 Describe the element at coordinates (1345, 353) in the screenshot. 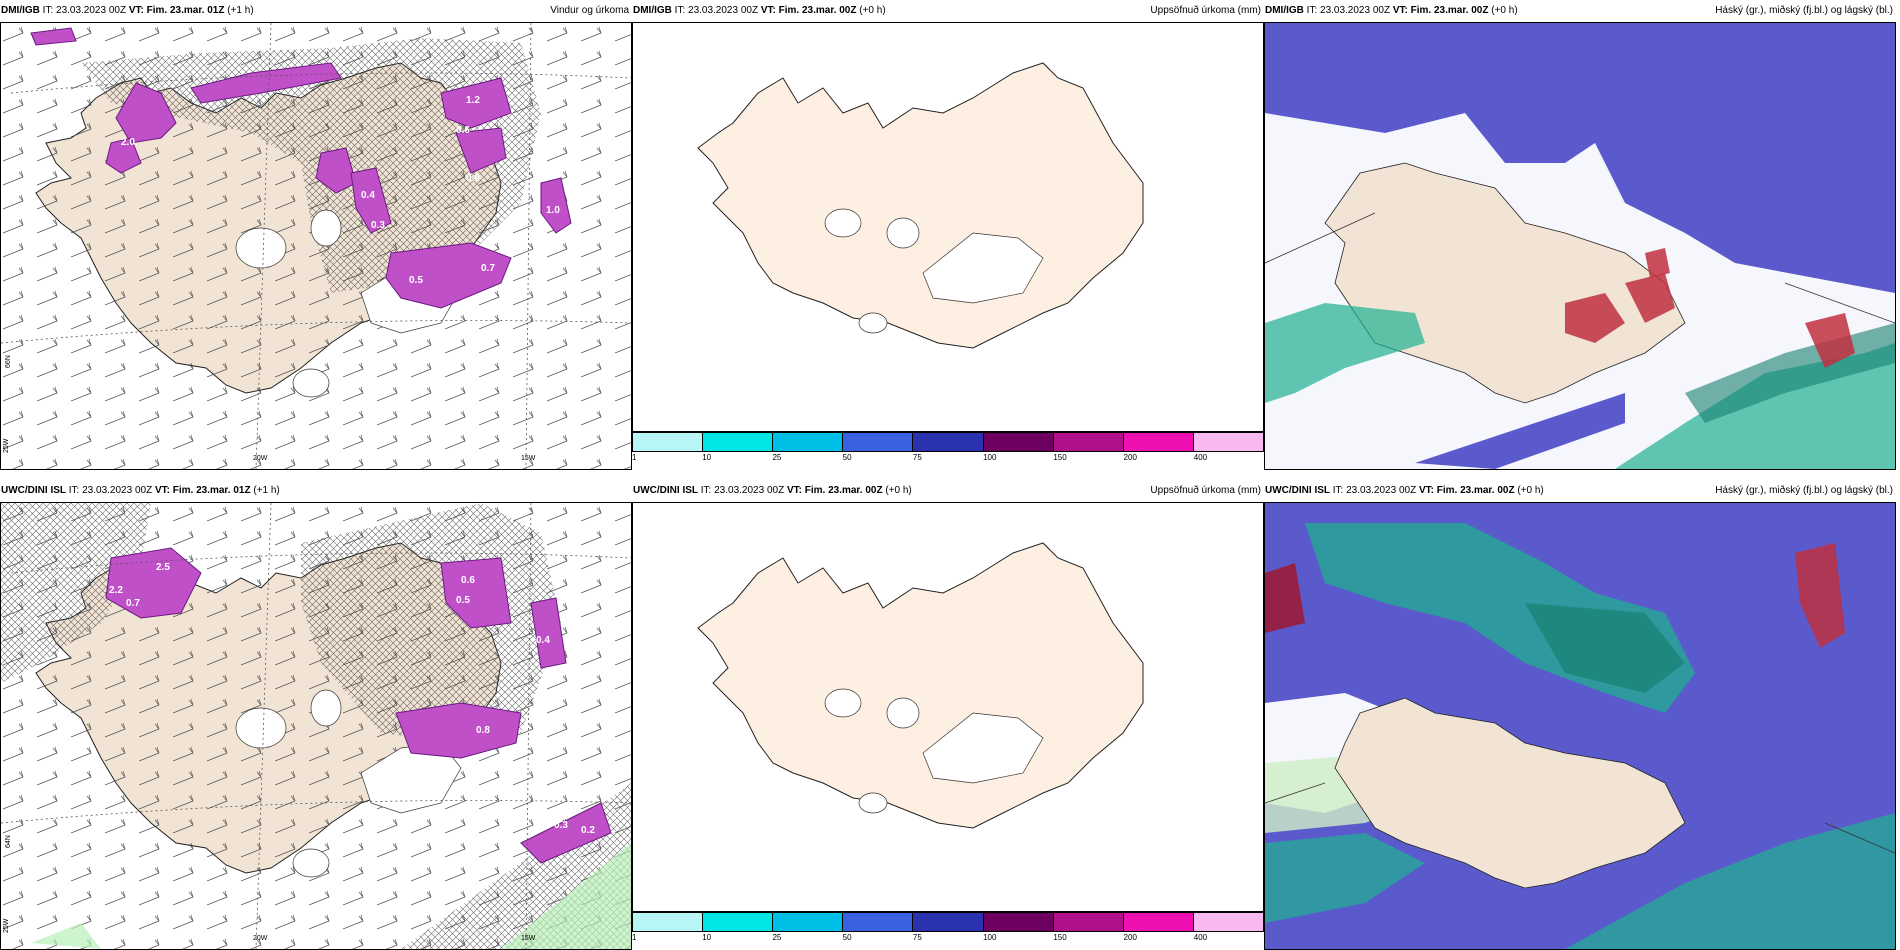

I see `mid-cloud` at that location.